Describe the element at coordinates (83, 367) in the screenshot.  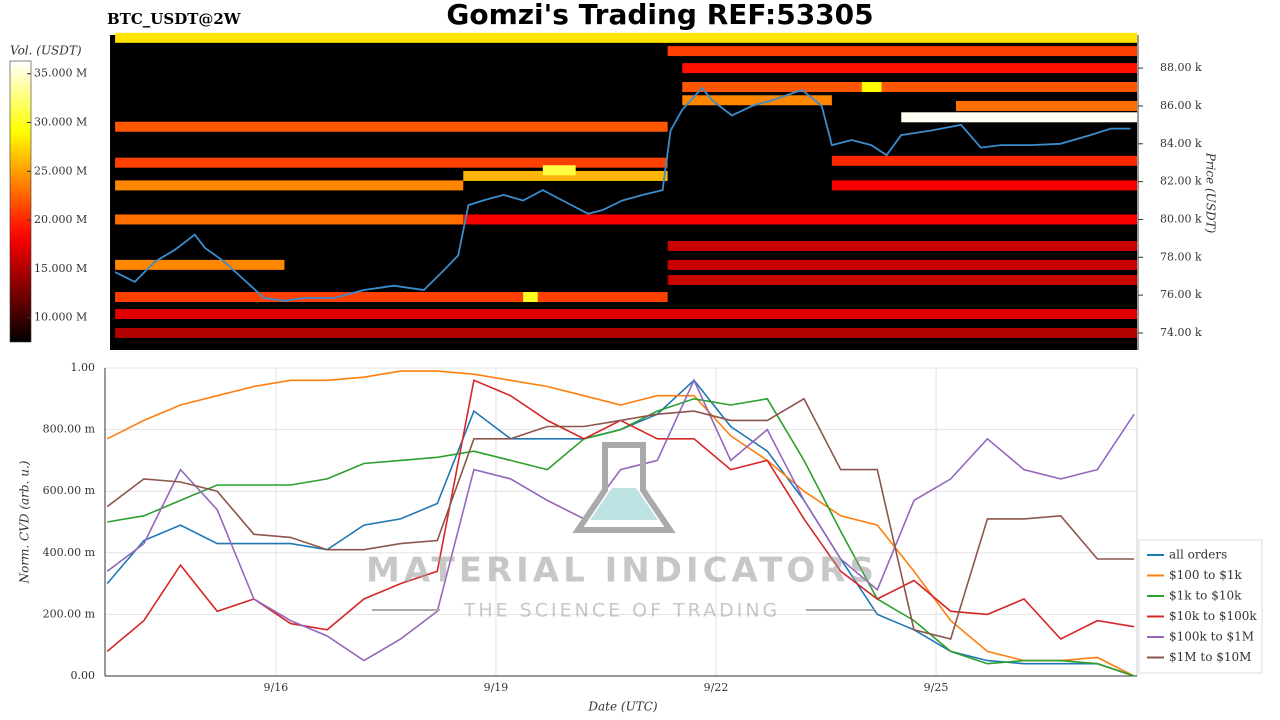
I see `y-tick-label: 1.00` at that location.